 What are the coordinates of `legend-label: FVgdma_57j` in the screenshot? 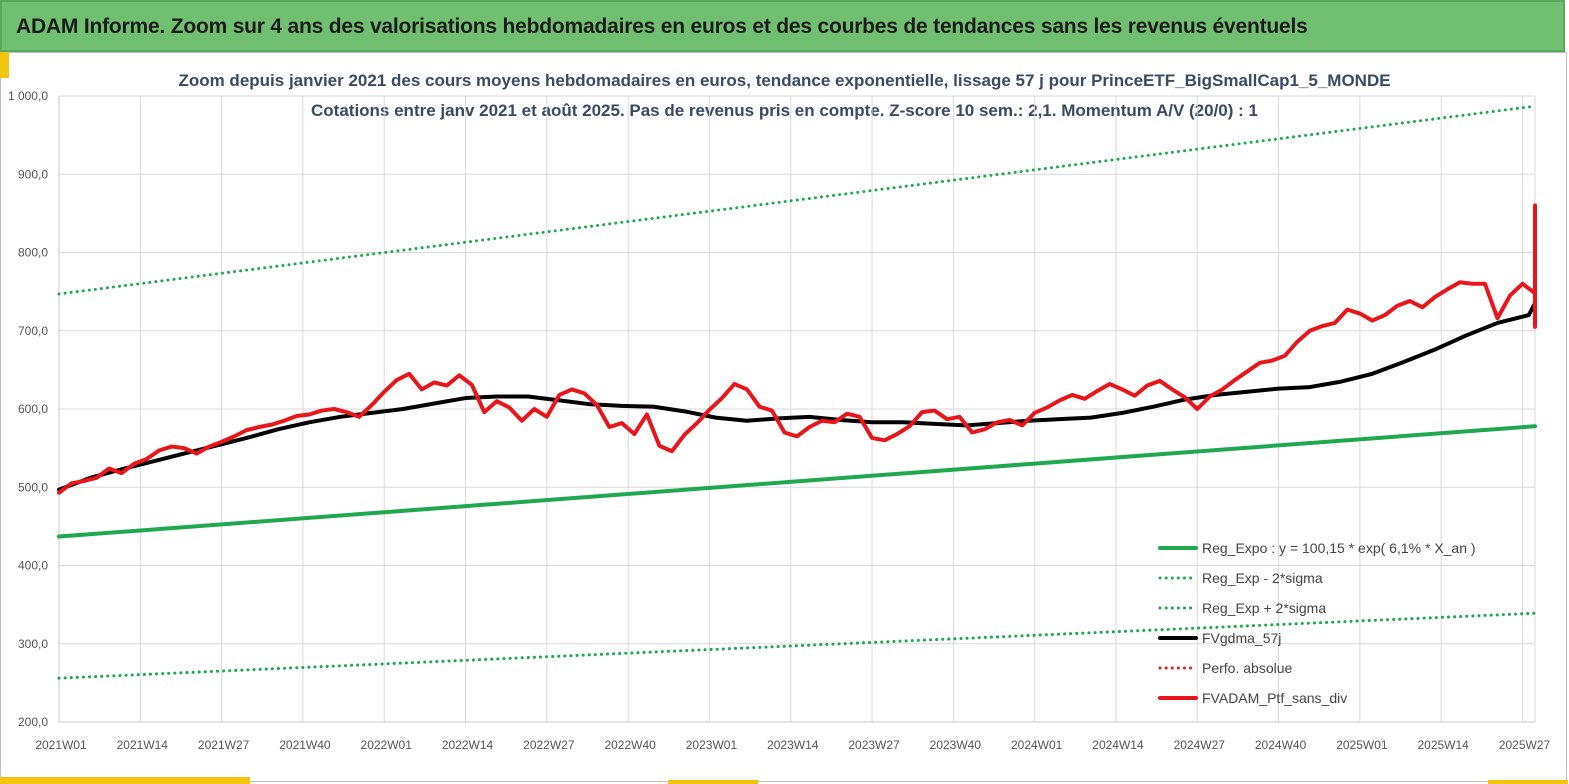 It's located at (1241, 638).